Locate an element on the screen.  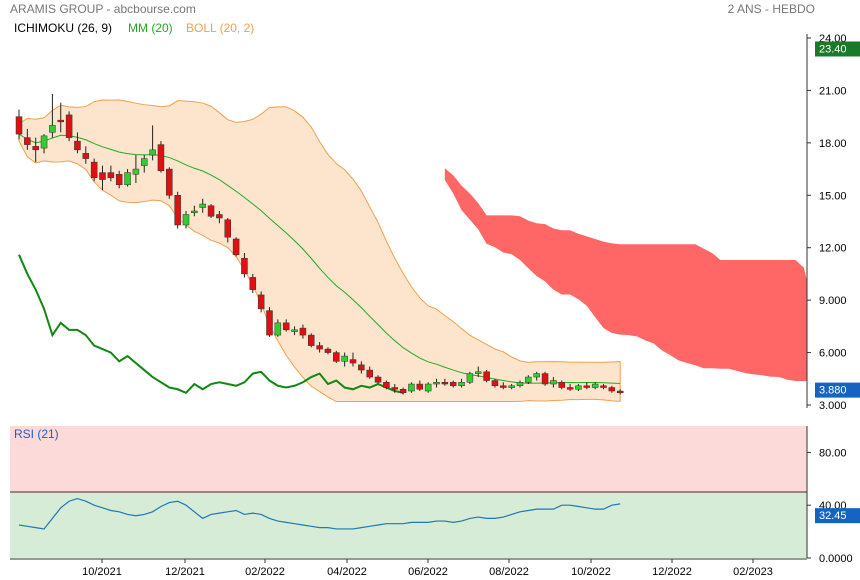
legend-rsi: RSI (21) is located at coordinates (36, 434).